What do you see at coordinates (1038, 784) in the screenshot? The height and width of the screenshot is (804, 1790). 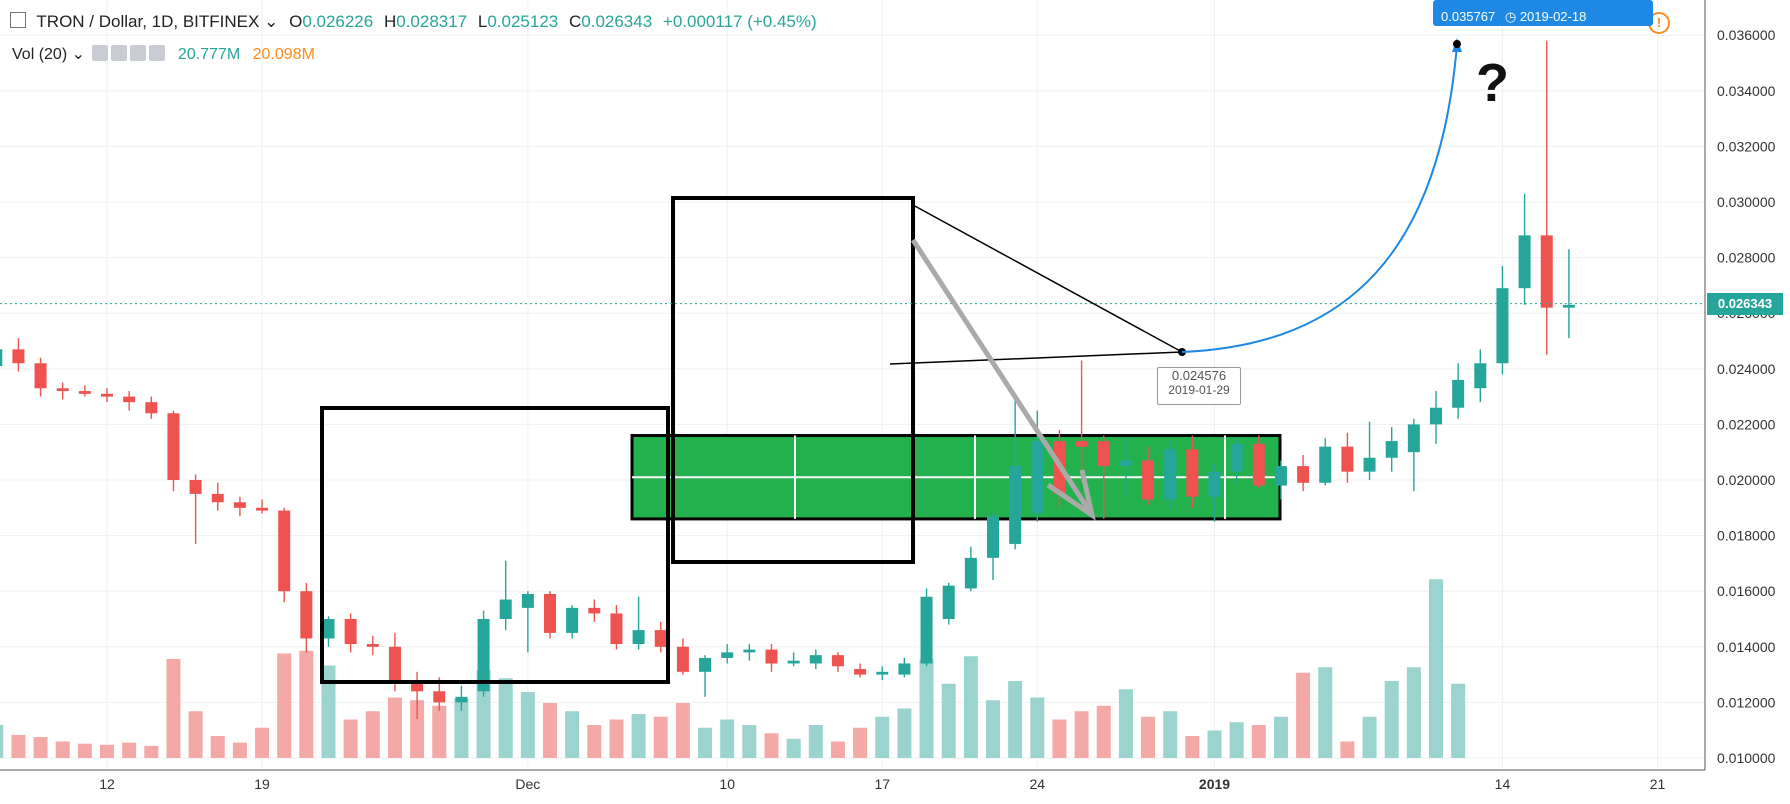 I see `x-tick-label: 24` at bounding box center [1038, 784].